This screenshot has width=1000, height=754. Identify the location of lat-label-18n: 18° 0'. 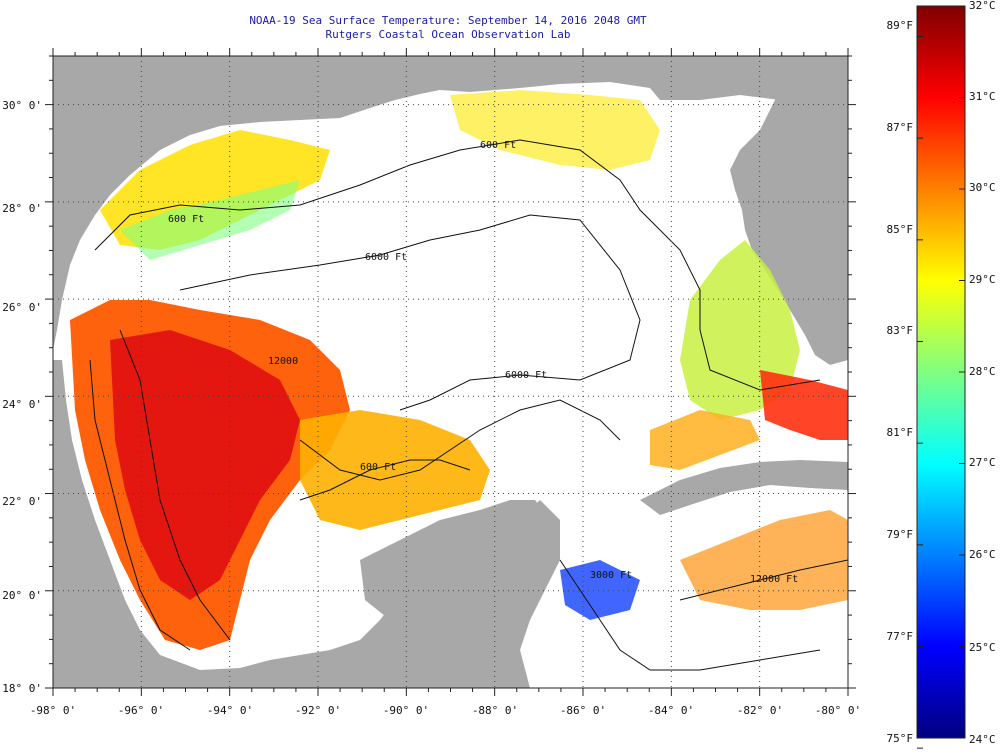
(22, 688).